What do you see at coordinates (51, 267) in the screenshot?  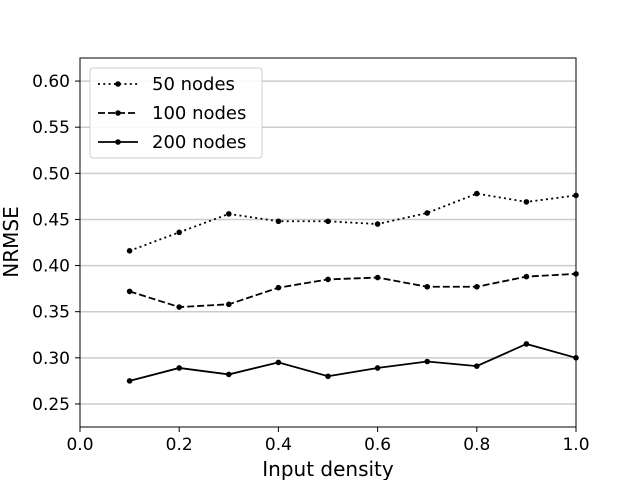 I see `y-tick-label: 0.40` at bounding box center [51, 267].